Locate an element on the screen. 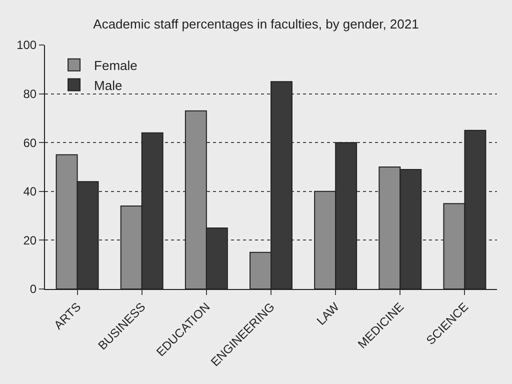 The height and width of the screenshot is (384, 512). y-tick-label: 60 is located at coordinates (30, 143).